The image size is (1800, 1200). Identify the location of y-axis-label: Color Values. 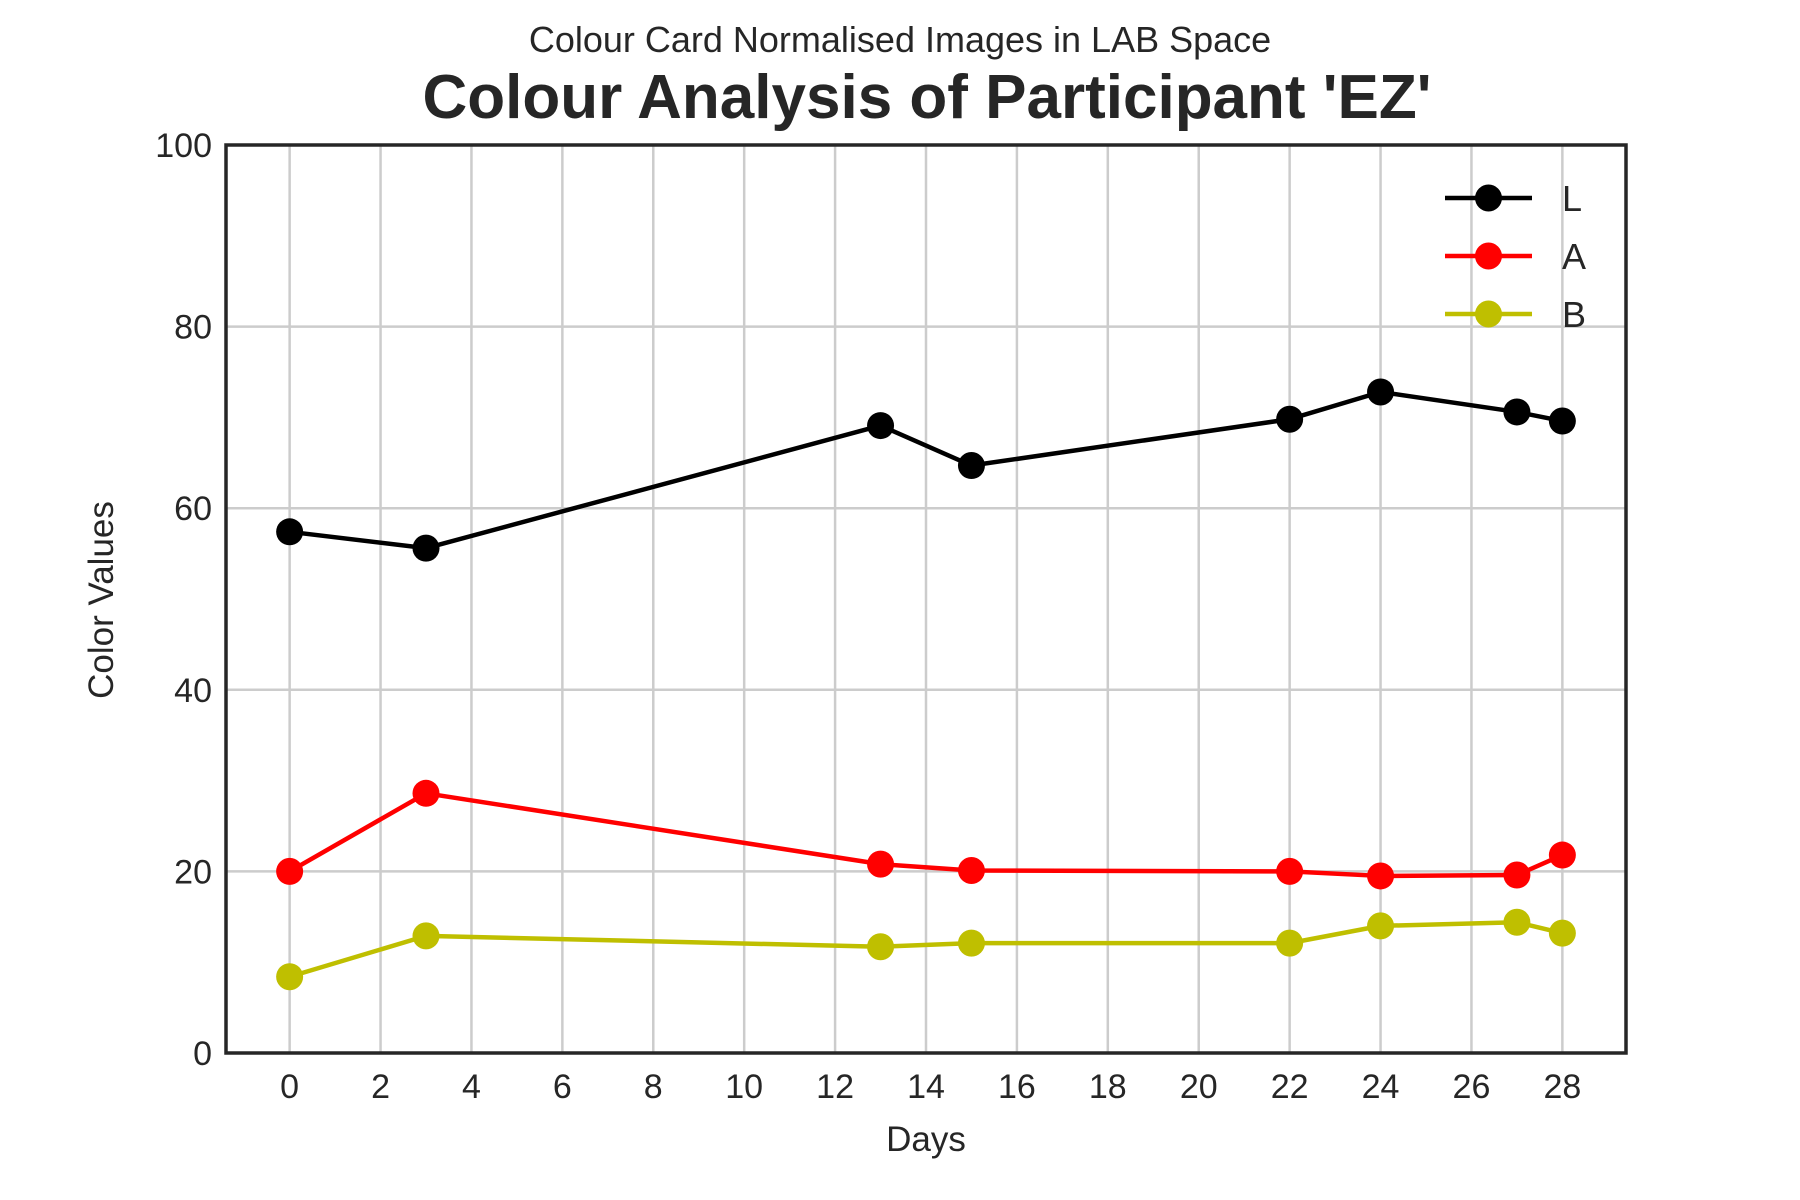
(101, 600).